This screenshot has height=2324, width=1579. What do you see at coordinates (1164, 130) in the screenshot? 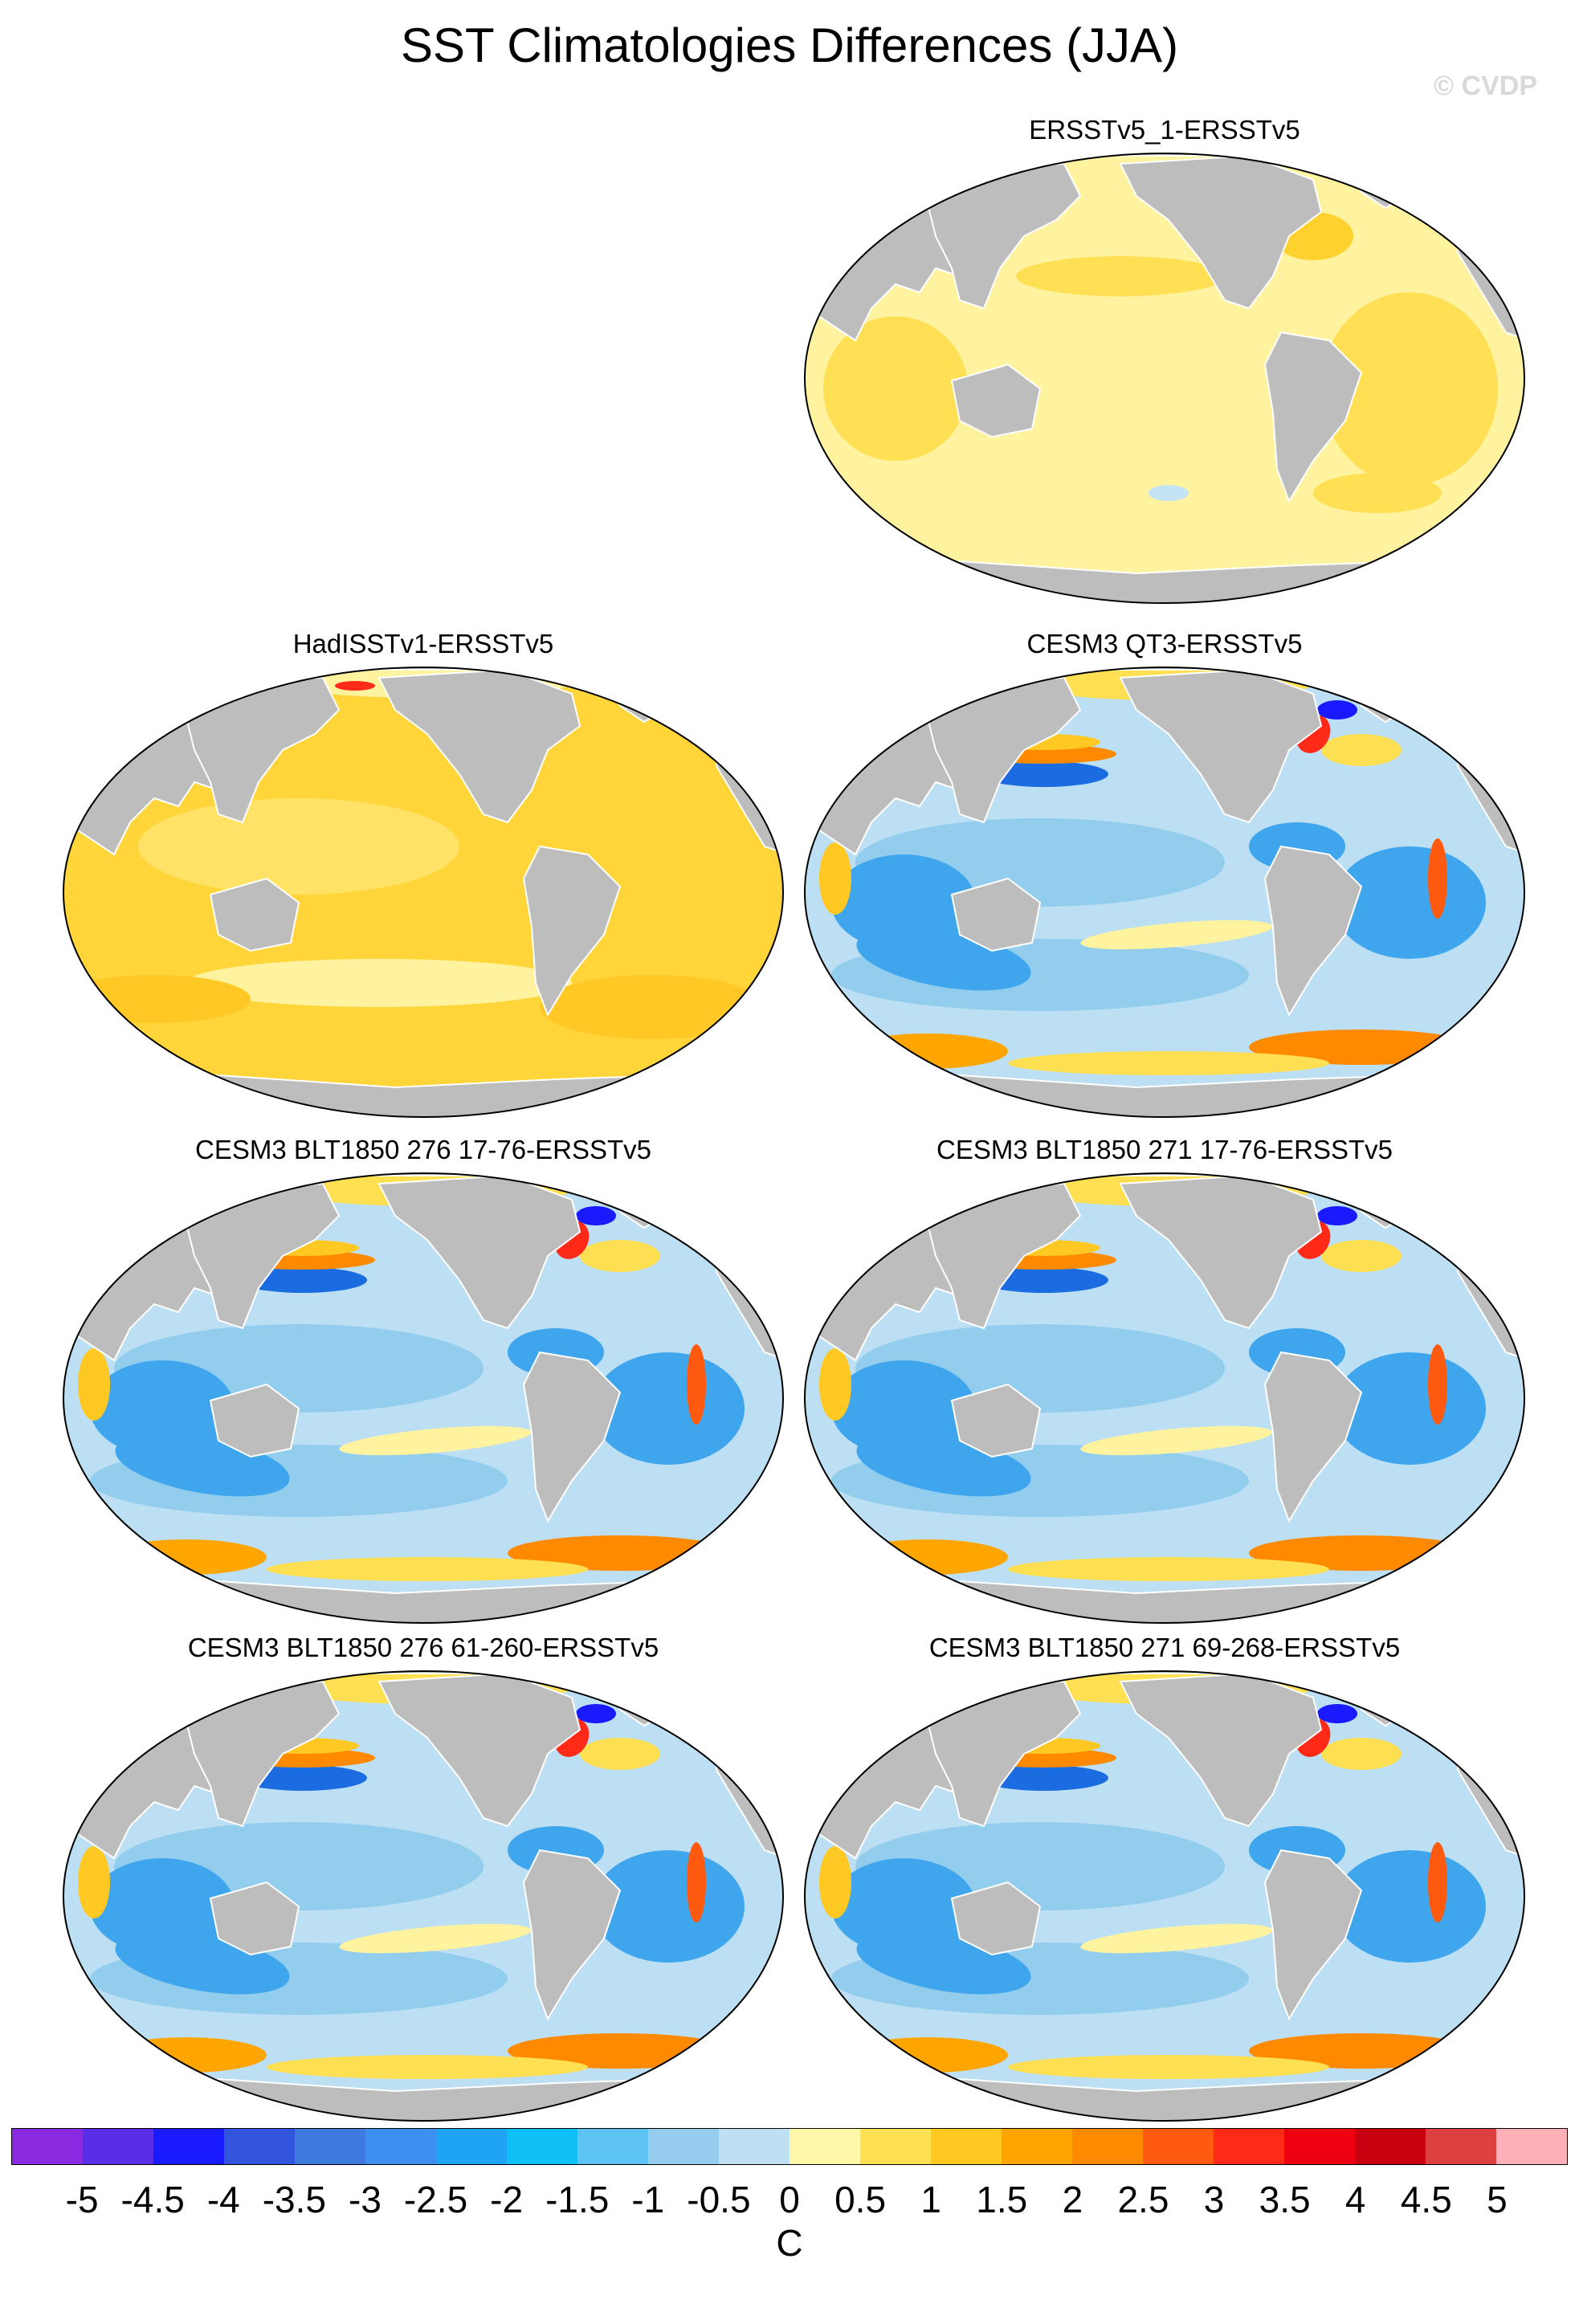
I see `panel-title: ERSSTv5_1-ERSSTv5` at bounding box center [1164, 130].